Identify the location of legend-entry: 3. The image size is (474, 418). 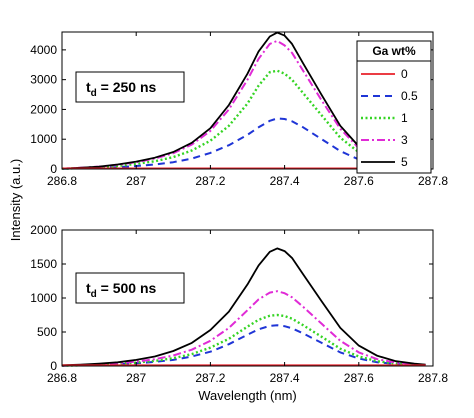
(404, 140).